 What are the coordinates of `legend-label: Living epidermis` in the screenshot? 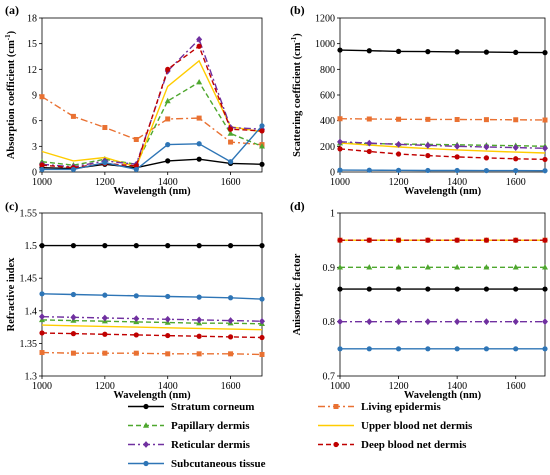 It's located at (401, 407).